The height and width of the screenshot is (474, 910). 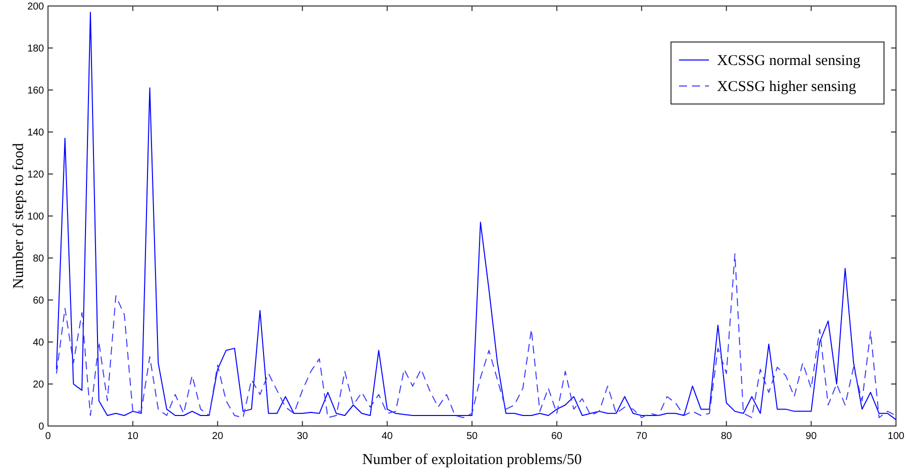 What do you see at coordinates (218, 436) in the screenshot?
I see `x-tick-label: 20` at bounding box center [218, 436].